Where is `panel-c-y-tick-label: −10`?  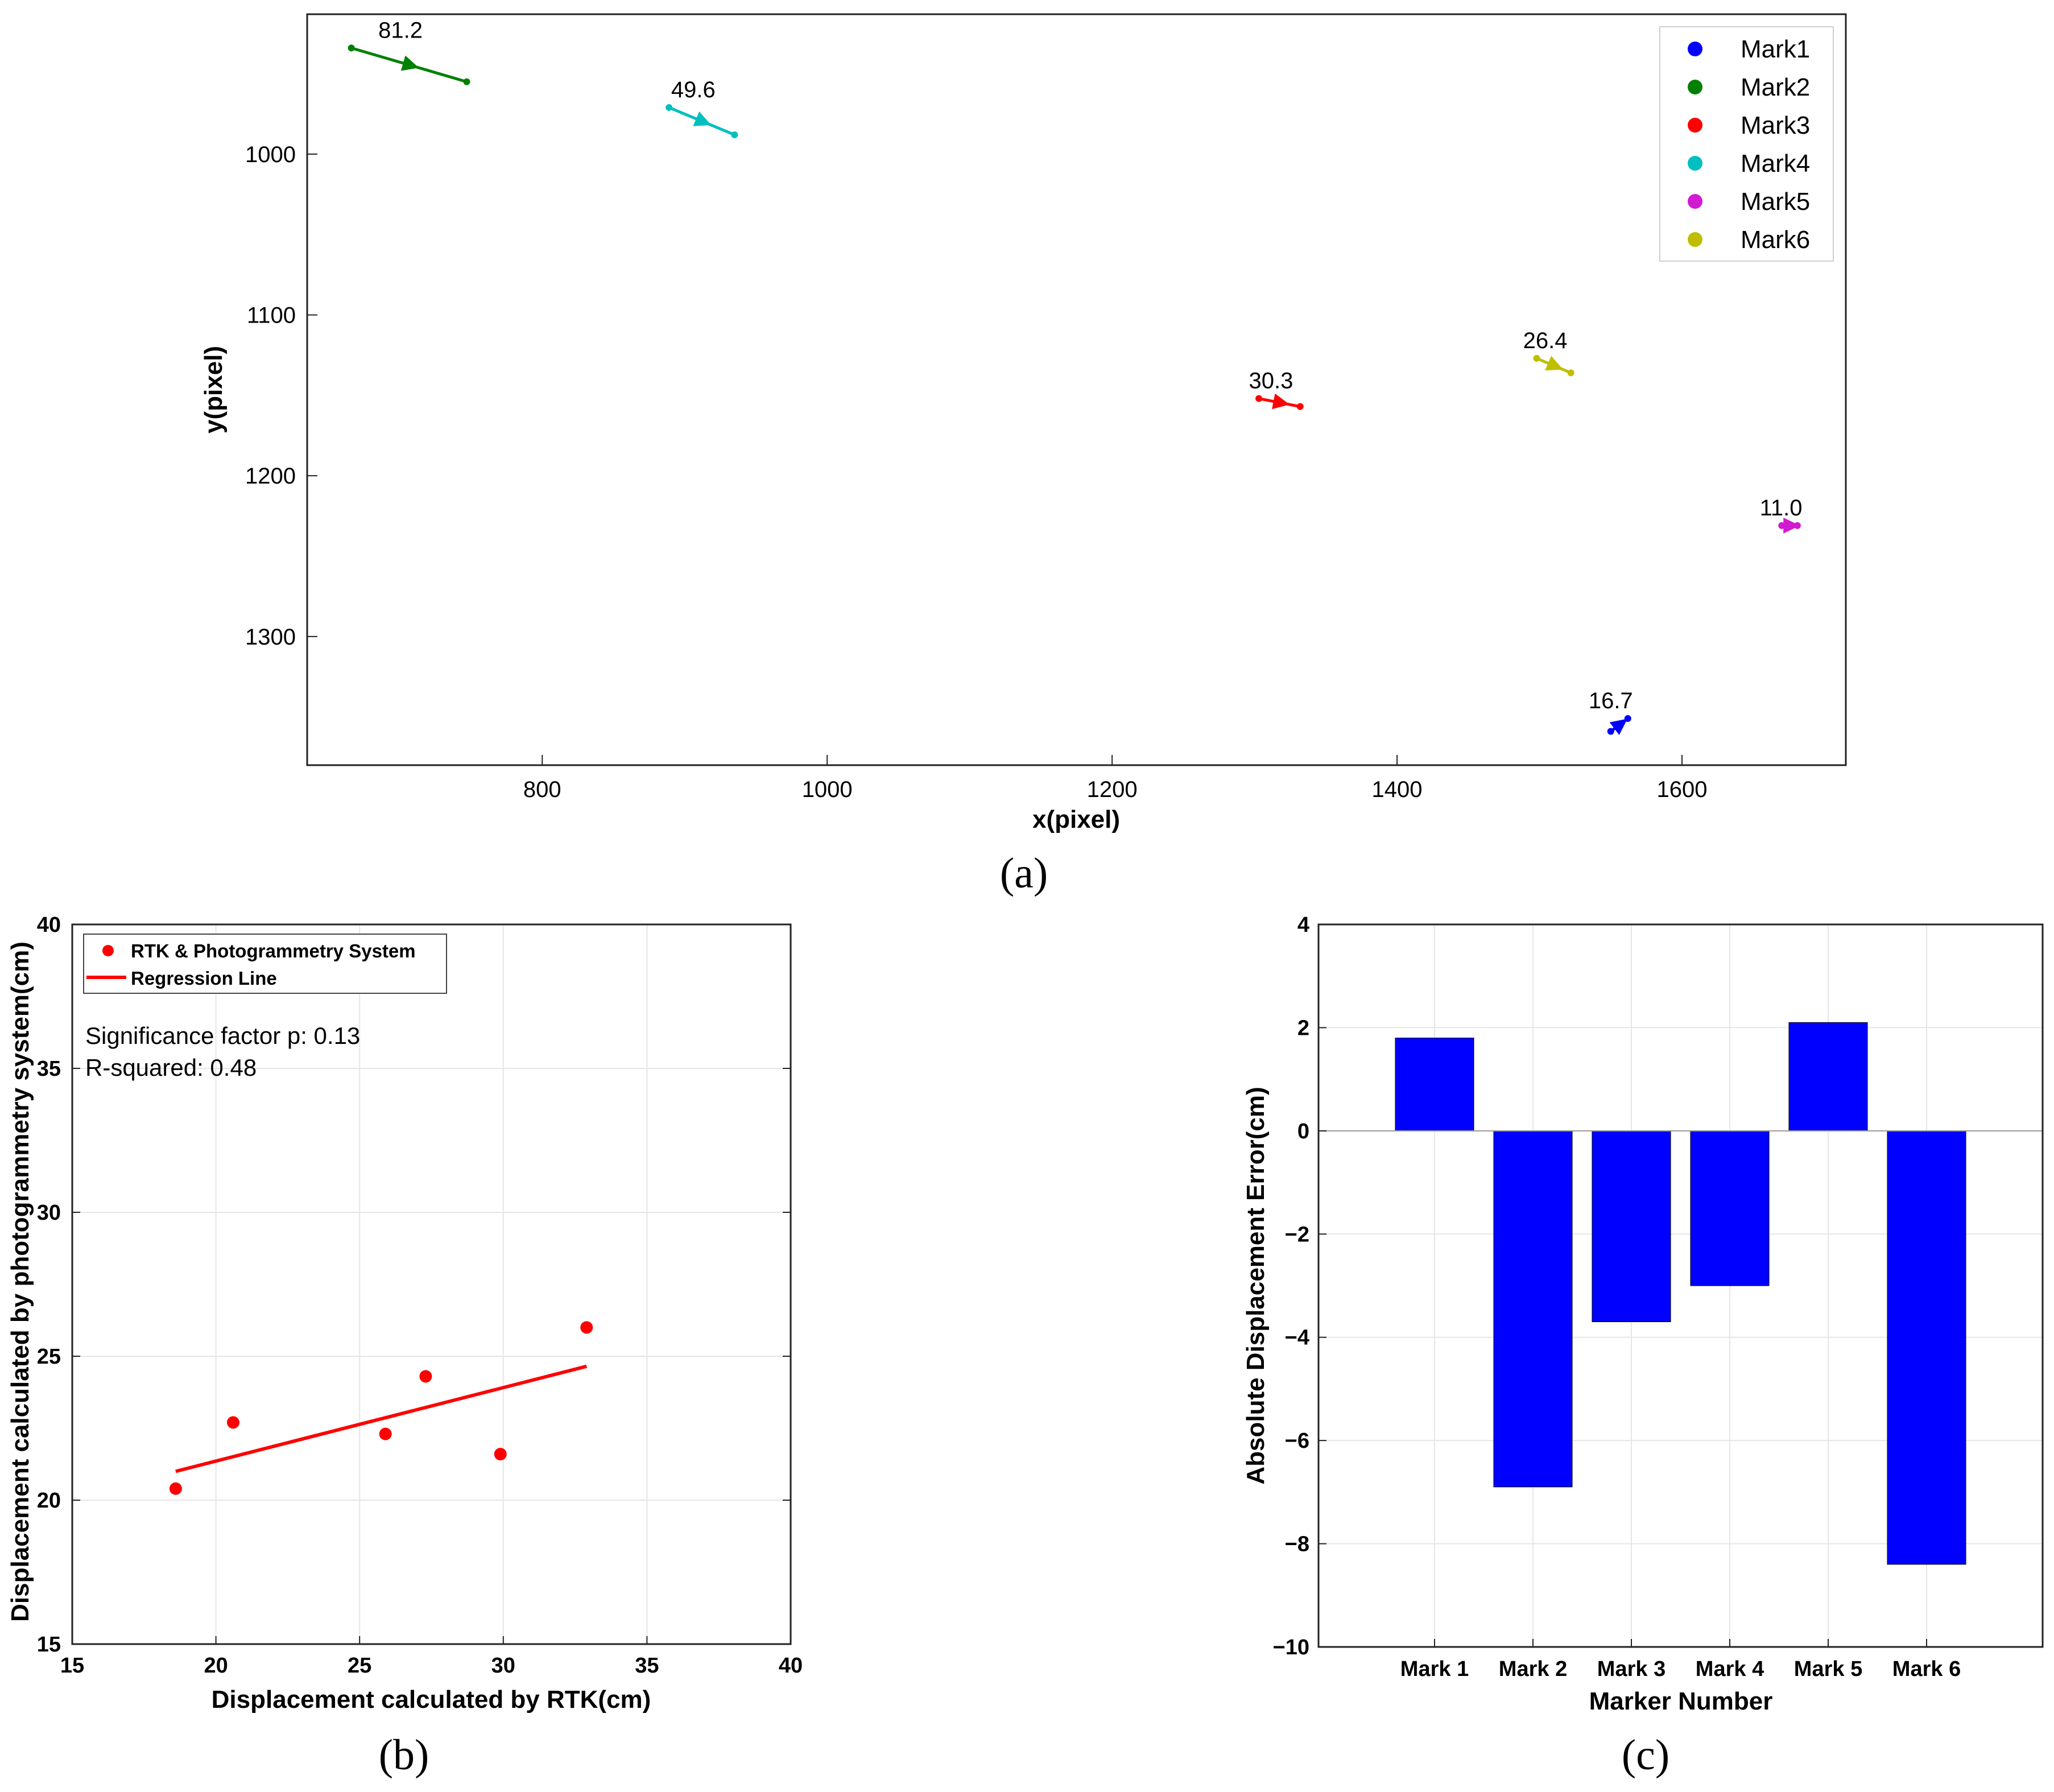 panel-c-y-tick-label: −10 is located at coordinates (1291, 1647).